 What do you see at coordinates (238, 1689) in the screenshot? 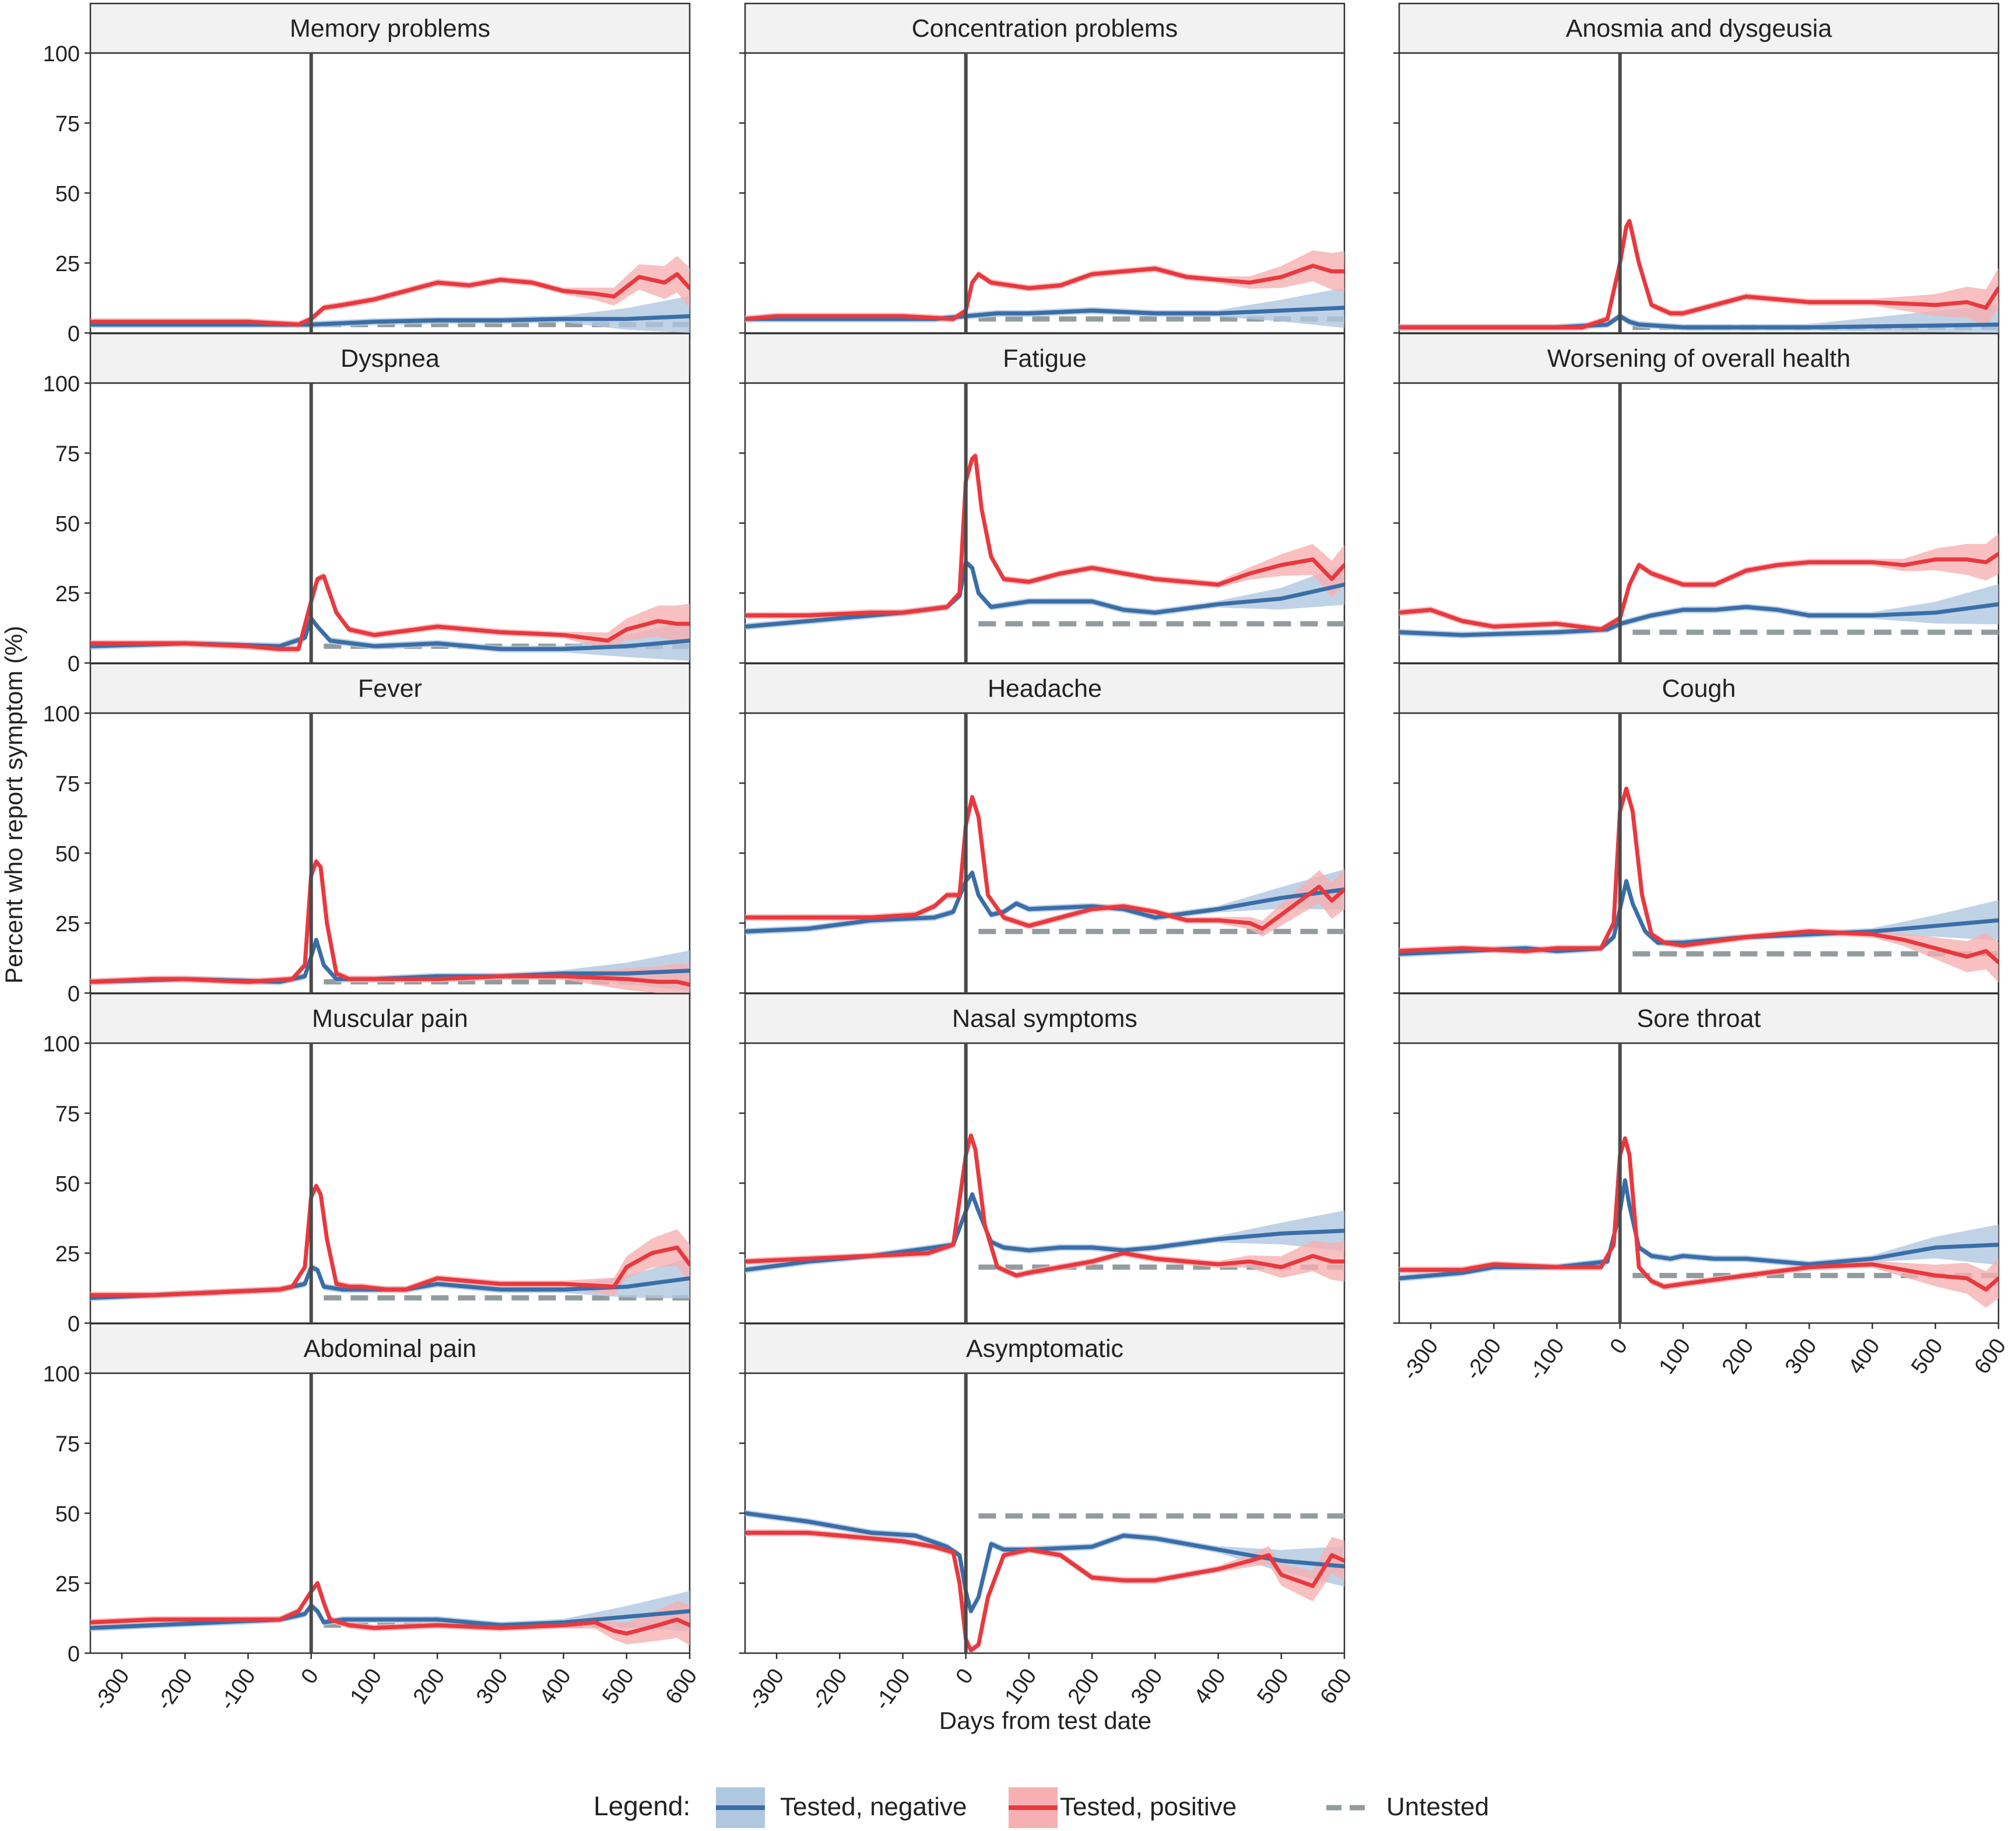
I see `x-tick-label: -100` at bounding box center [238, 1689].